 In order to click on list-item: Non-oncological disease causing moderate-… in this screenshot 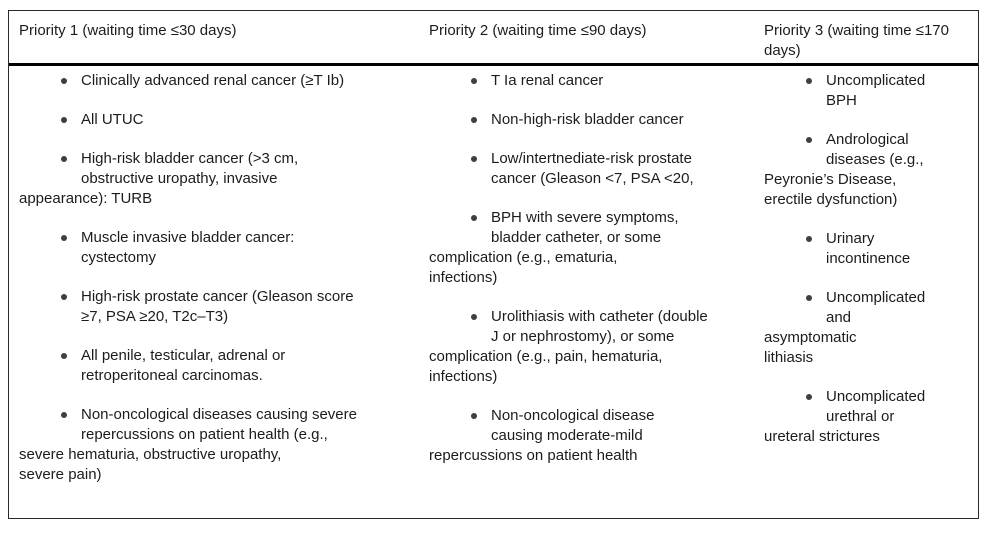, I will do `click(587, 436)`.